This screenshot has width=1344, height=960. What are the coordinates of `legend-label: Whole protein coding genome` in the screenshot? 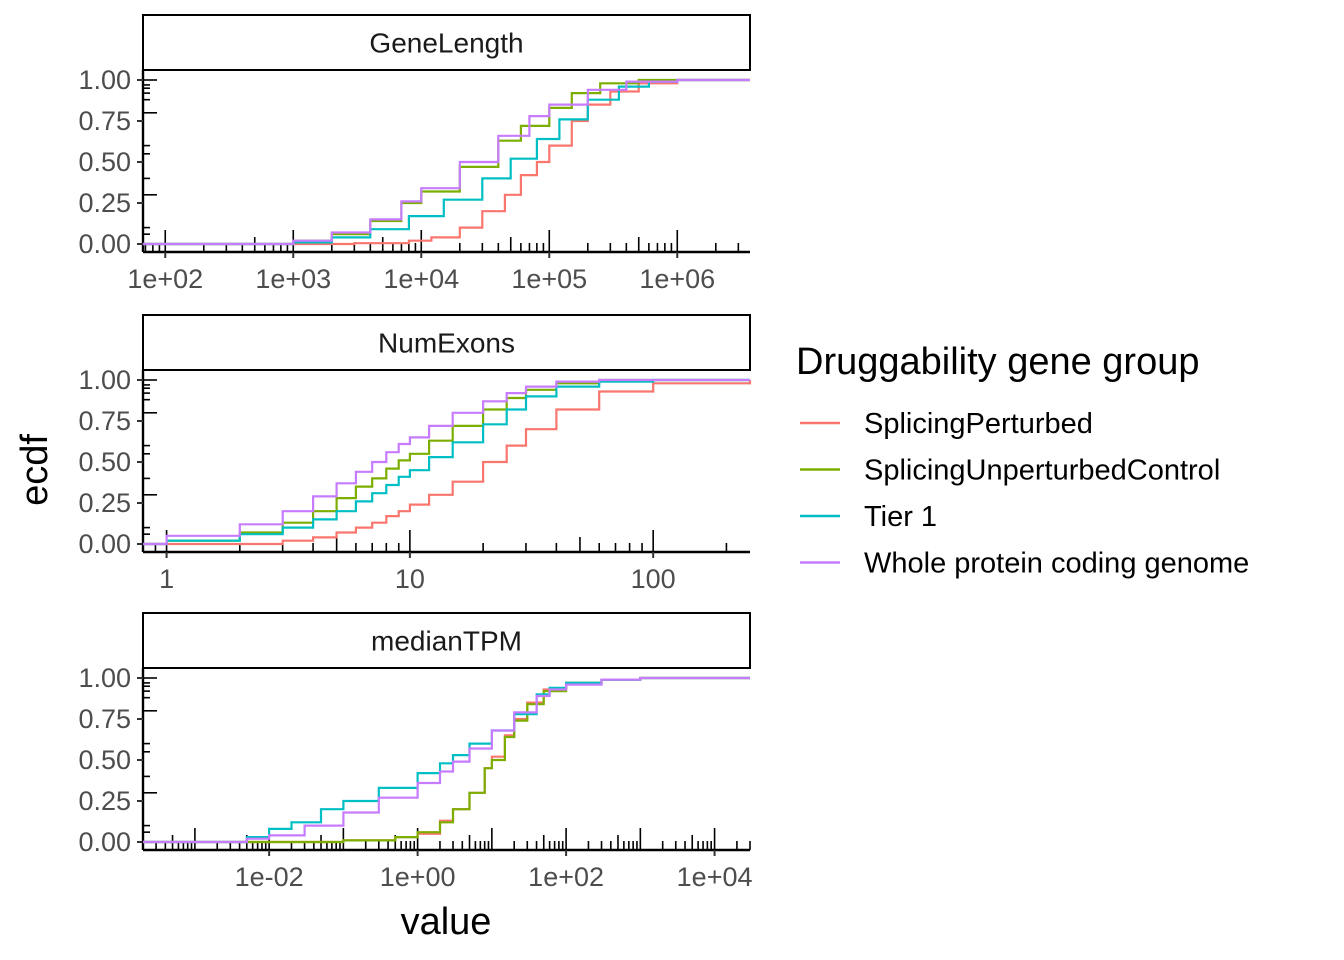 It's located at (1056, 564).